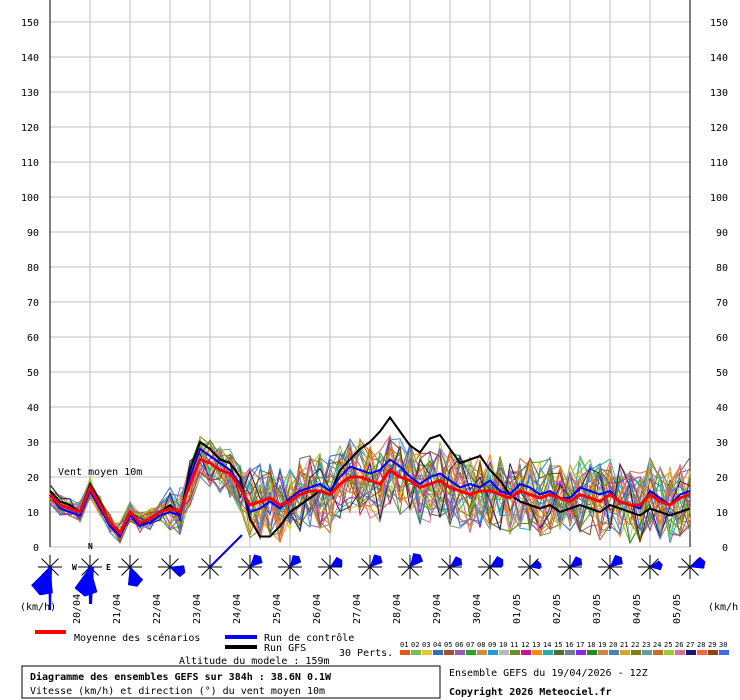 This screenshot has height=700, width=740. I want to click on perturbation-number: 24, so click(657, 645).